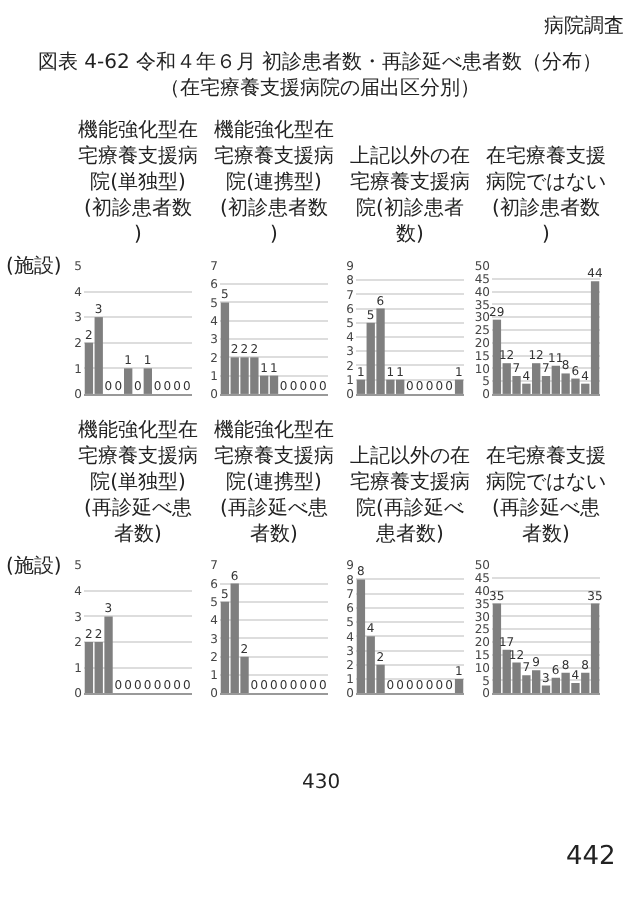 This screenshot has width=640, height=906. What do you see at coordinates (274, 182) in the screenshot?
I see `chart-title: 機能強化型在宅療養支援病院(連携型)(初診患者数)` at bounding box center [274, 182].